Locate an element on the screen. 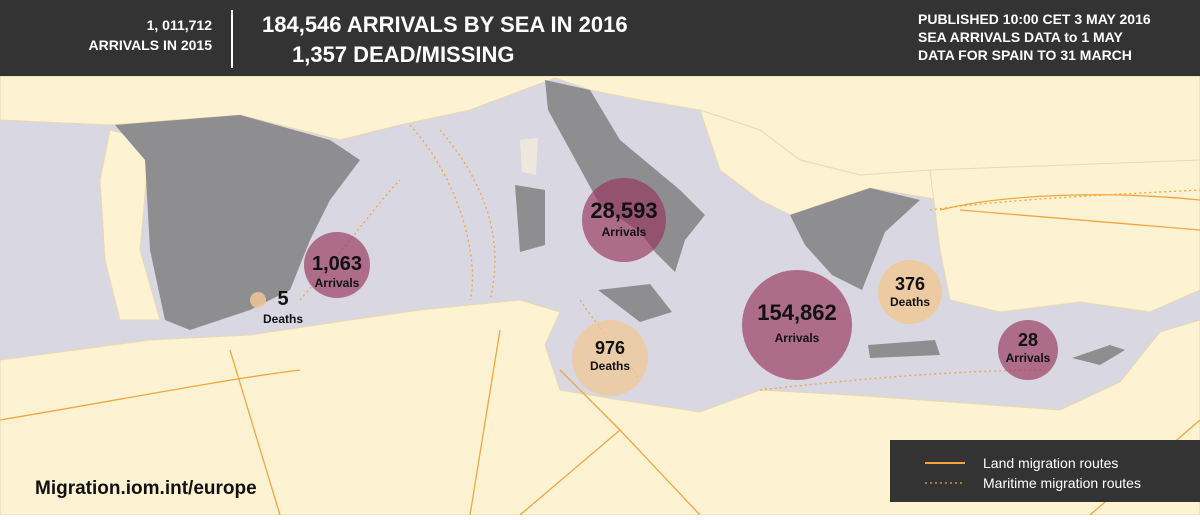 This screenshot has height=520, width=1200. legend is located at coordinates (1045, 471).